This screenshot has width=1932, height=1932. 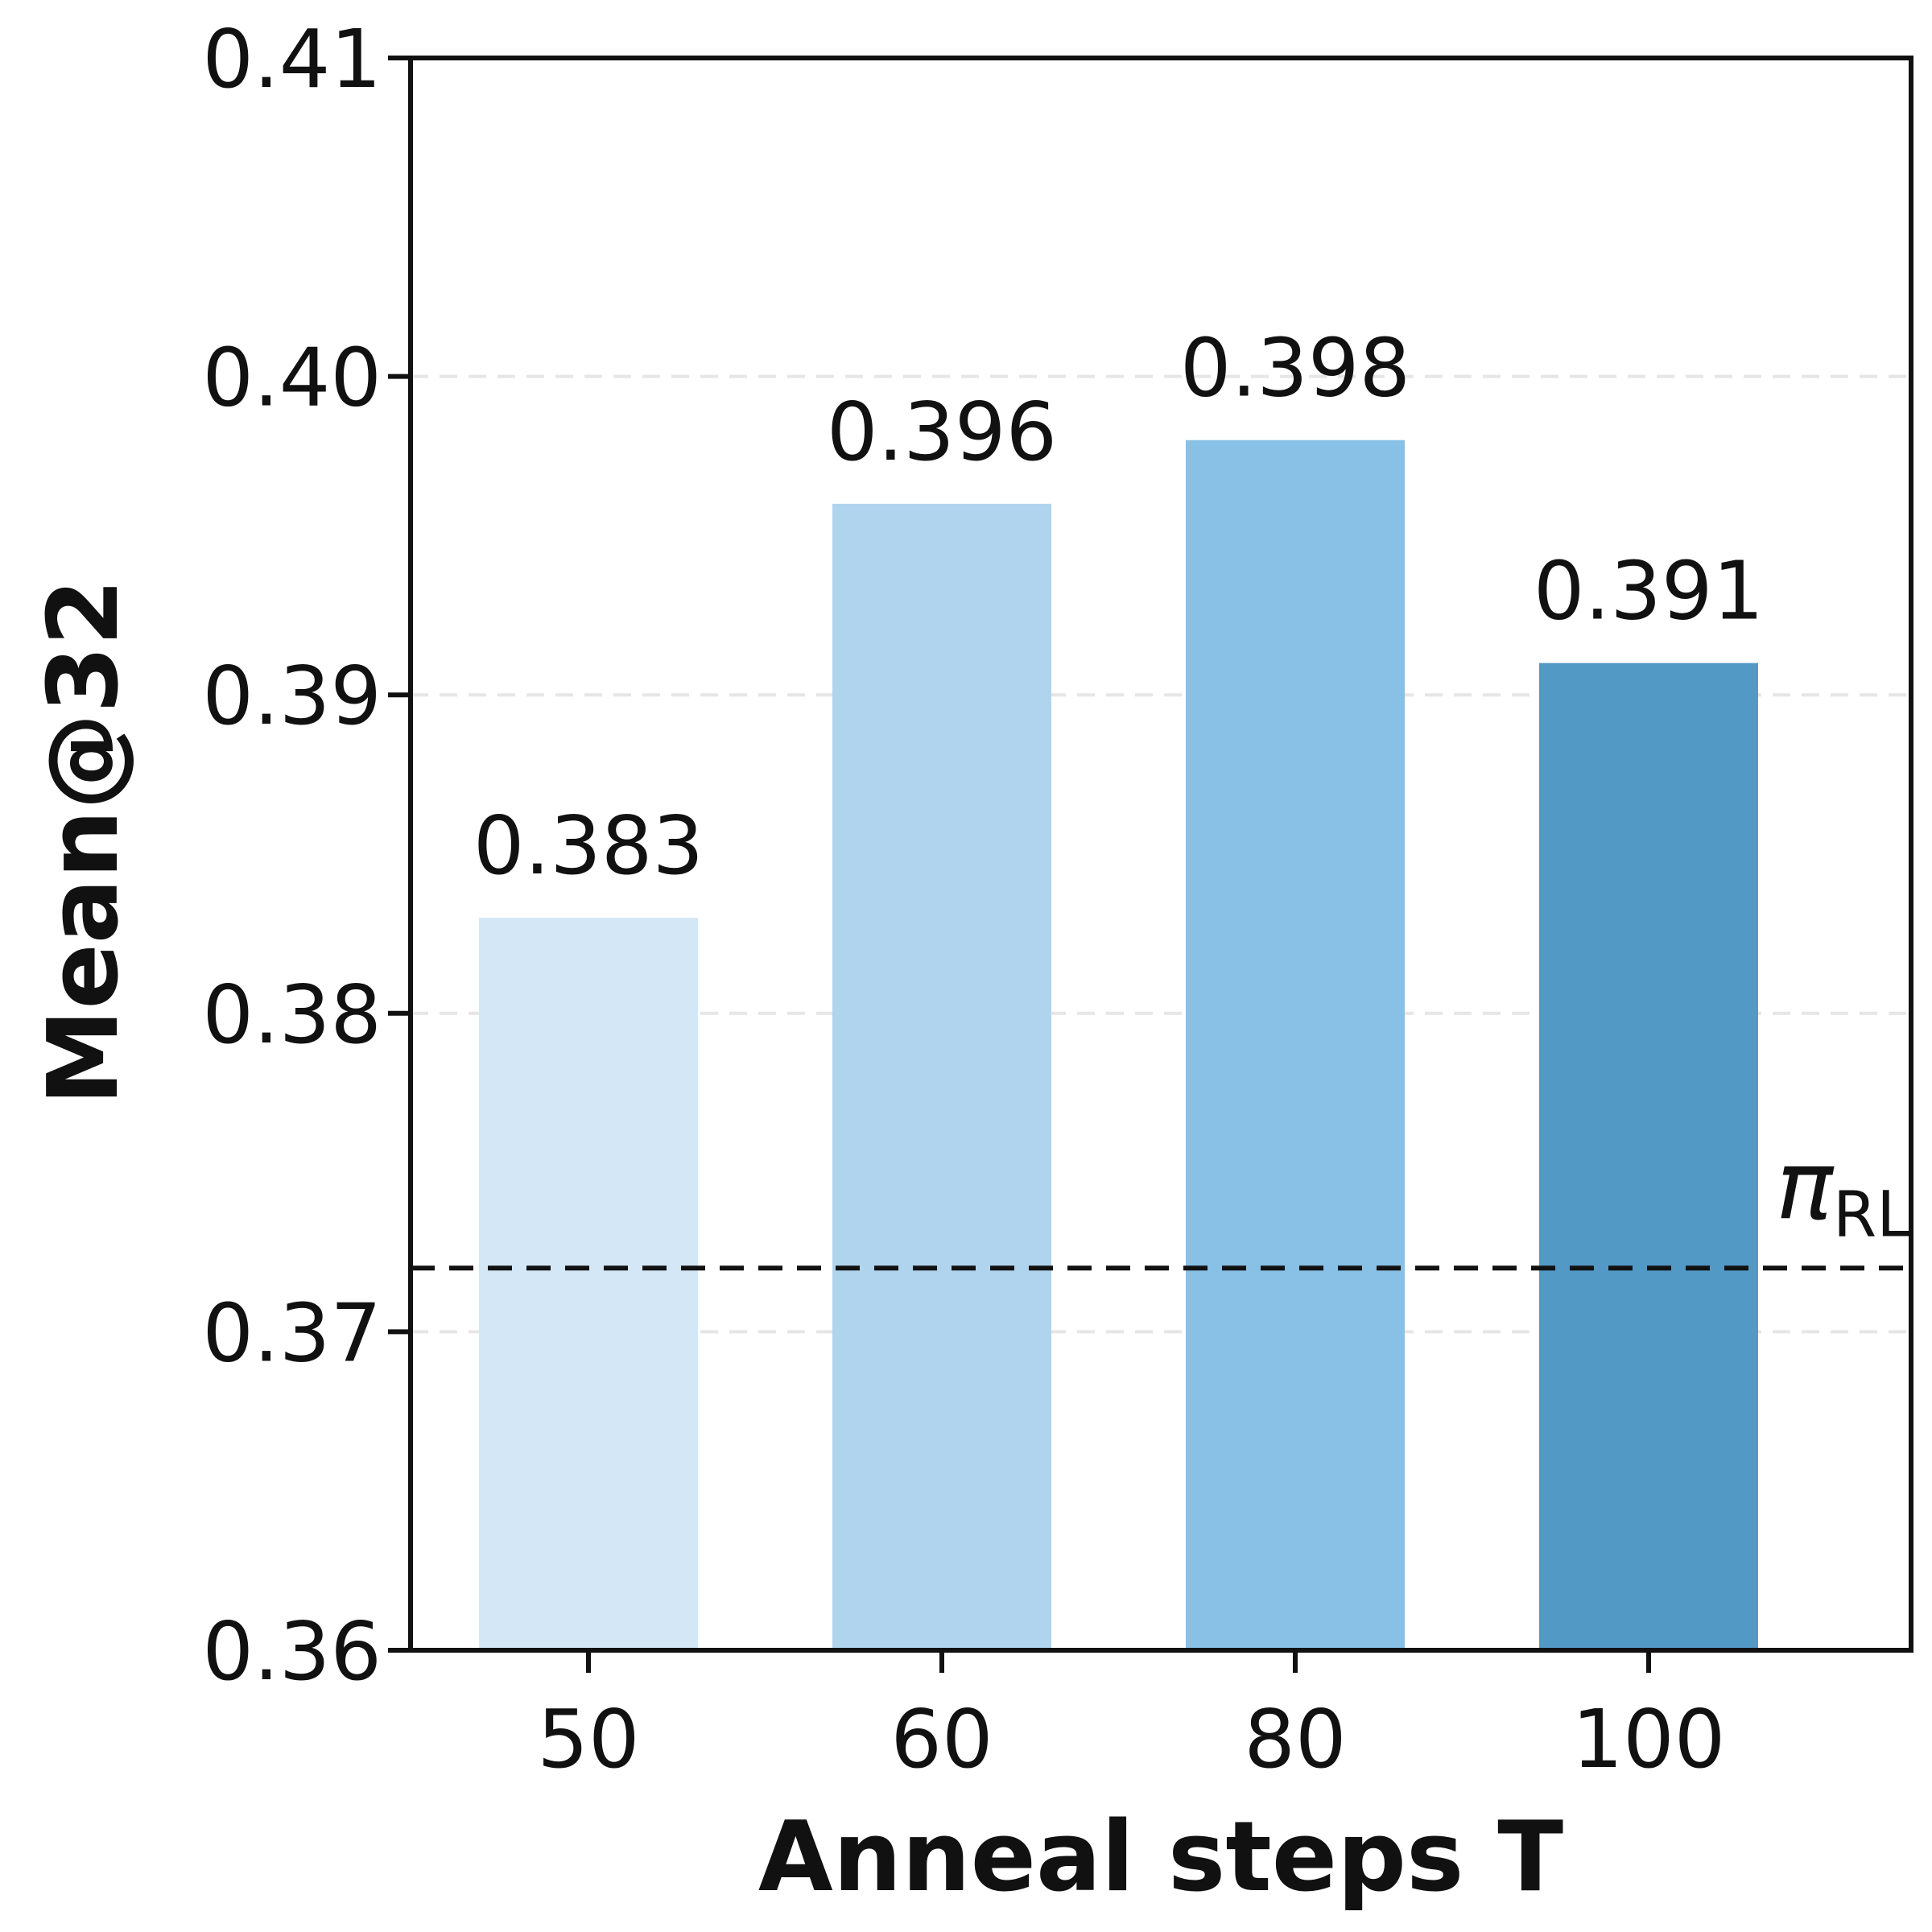 I want to click on x-tick-label: 80, so click(x=1295, y=1739).